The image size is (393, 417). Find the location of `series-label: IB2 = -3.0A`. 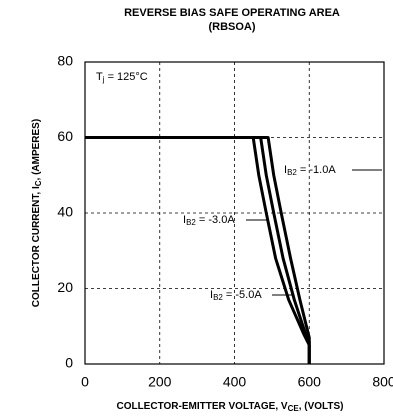

series-label: IB2 = -3.0A is located at coordinates (209, 220).